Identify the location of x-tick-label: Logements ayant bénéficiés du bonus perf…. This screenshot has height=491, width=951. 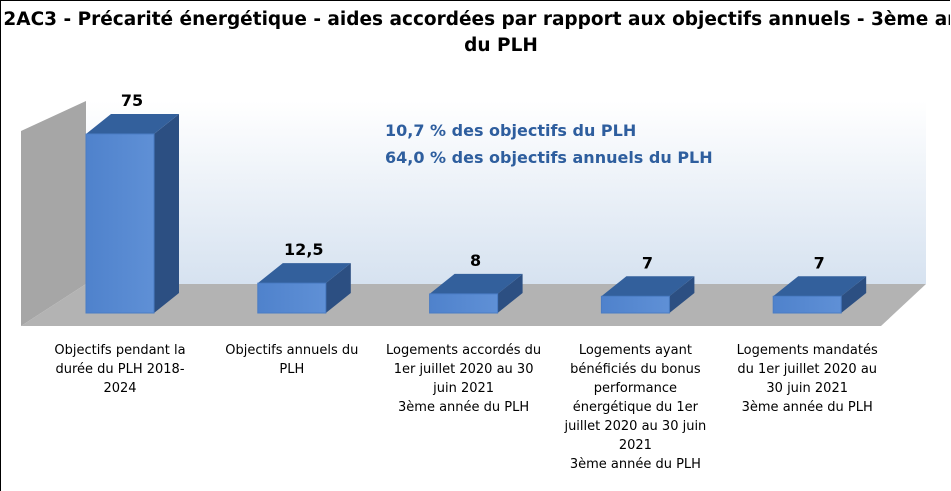
(635, 407).